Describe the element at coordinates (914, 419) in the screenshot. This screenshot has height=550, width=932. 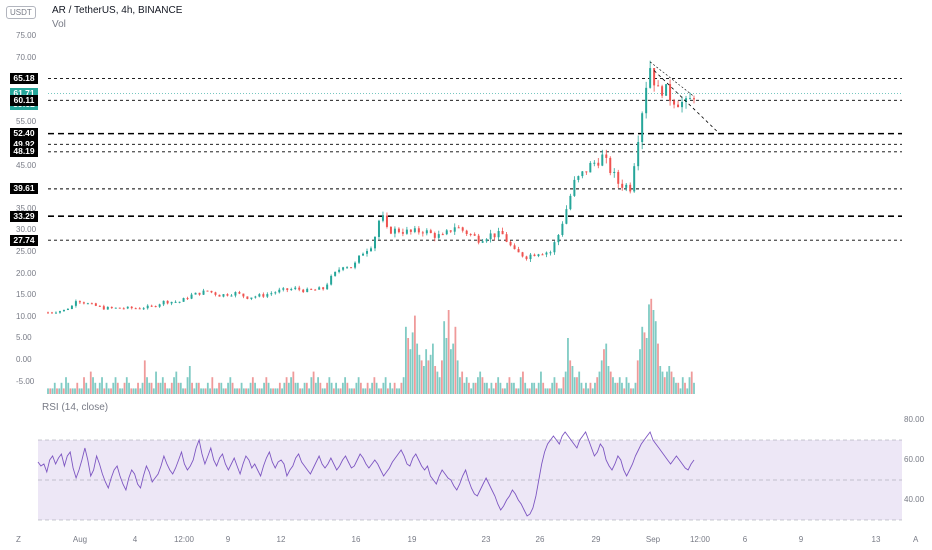
I see `rsi-tick-label: 80.00` at that location.